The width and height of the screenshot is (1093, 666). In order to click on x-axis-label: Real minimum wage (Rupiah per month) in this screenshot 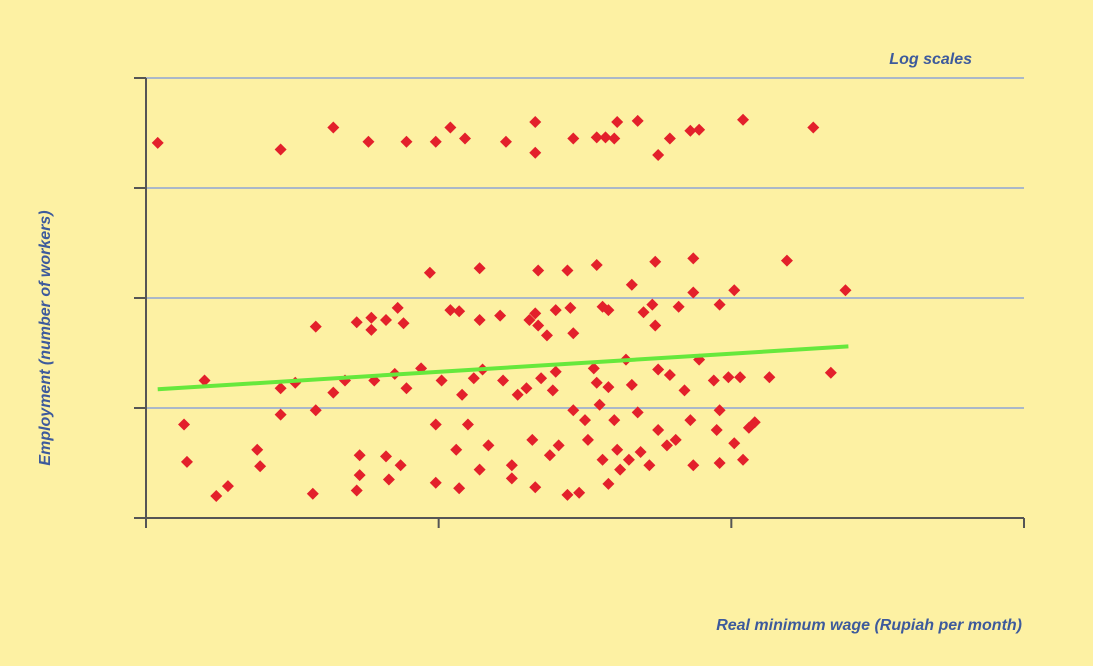, I will do `click(869, 625)`.